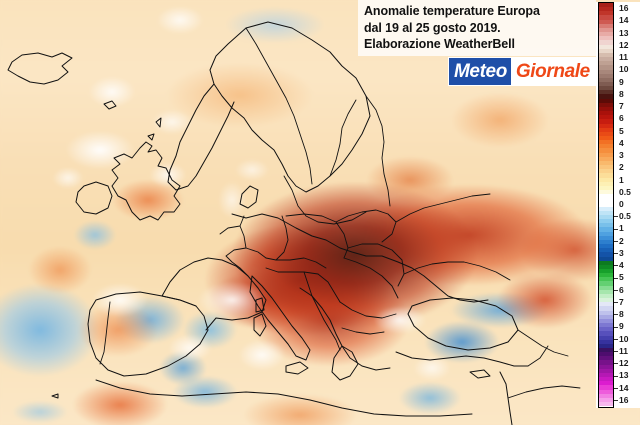 This screenshot has height=425, width=640. What do you see at coordinates (621, 81) in the screenshot?
I see `colorbar-label: 9` at bounding box center [621, 81].